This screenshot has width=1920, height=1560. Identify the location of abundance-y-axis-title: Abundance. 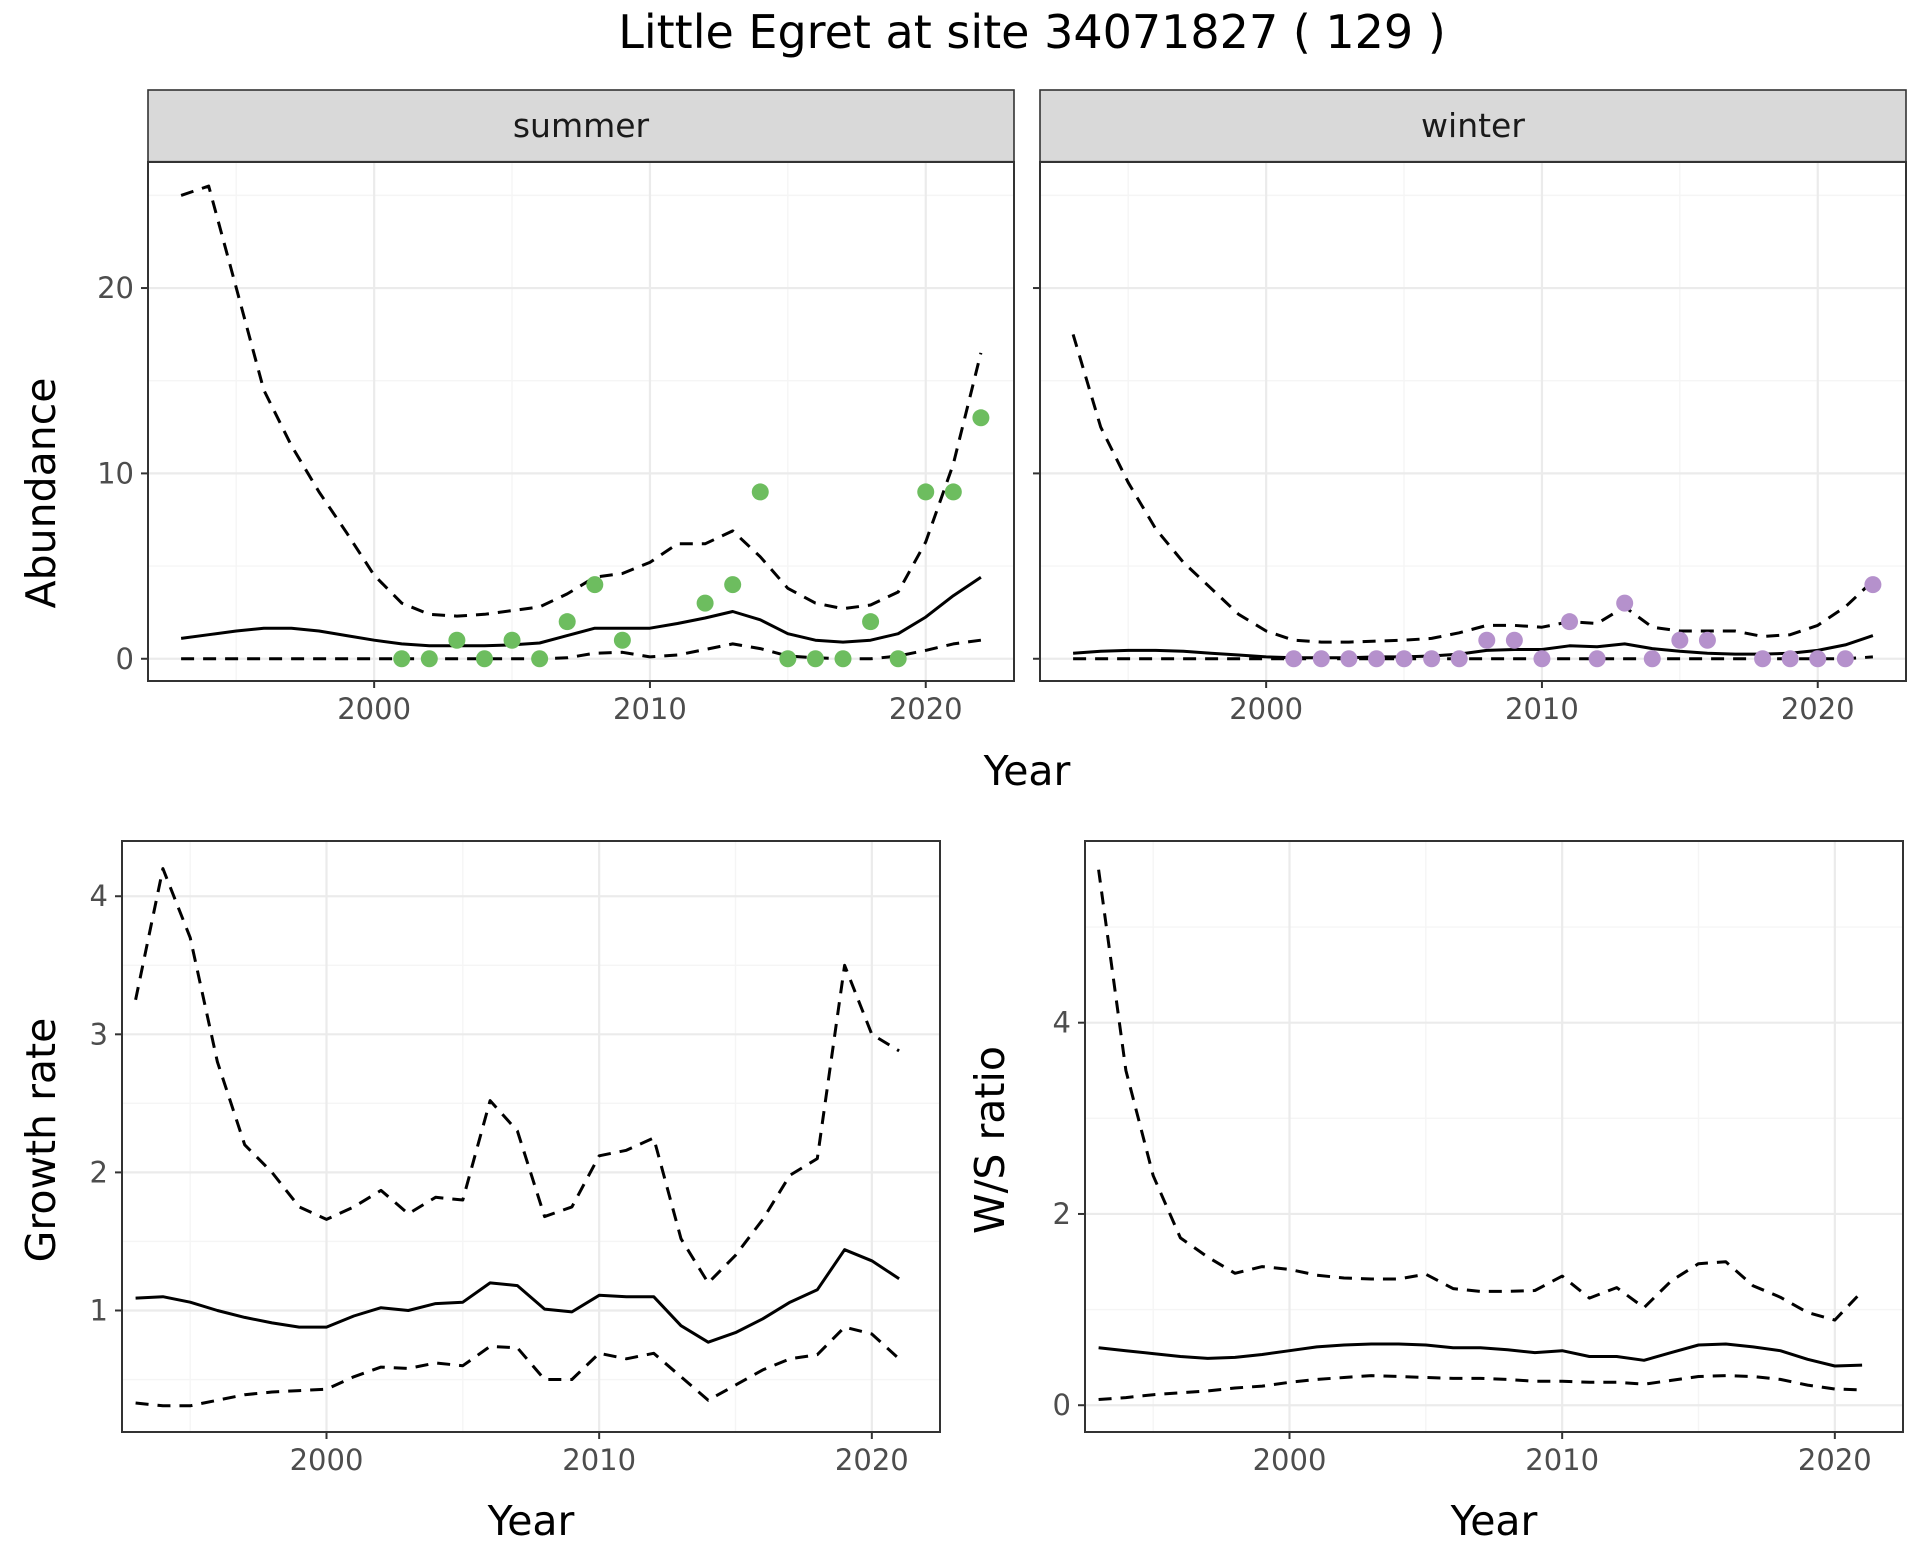
(41, 493).